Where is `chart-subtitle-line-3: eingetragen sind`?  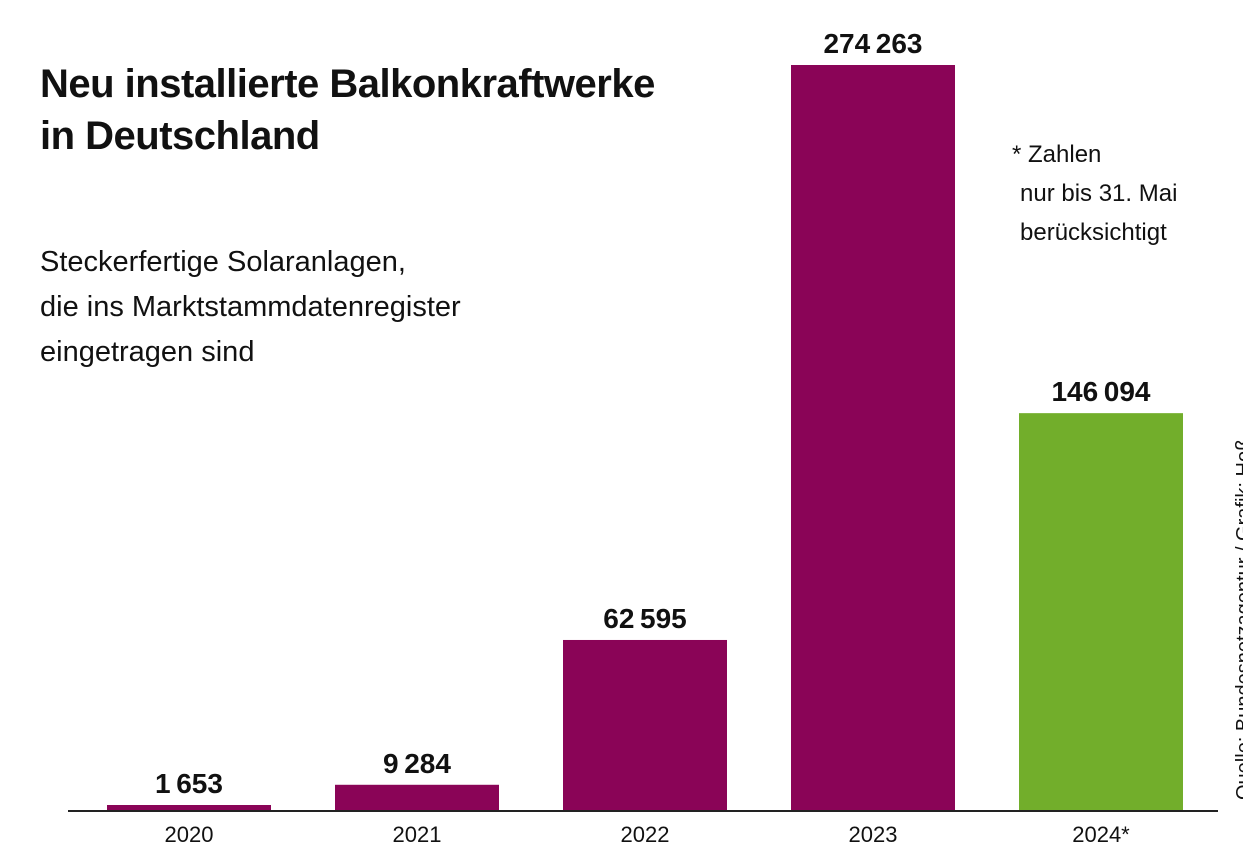
chart-subtitle-line-3: eingetragen sind is located at coordinates (147, 352).